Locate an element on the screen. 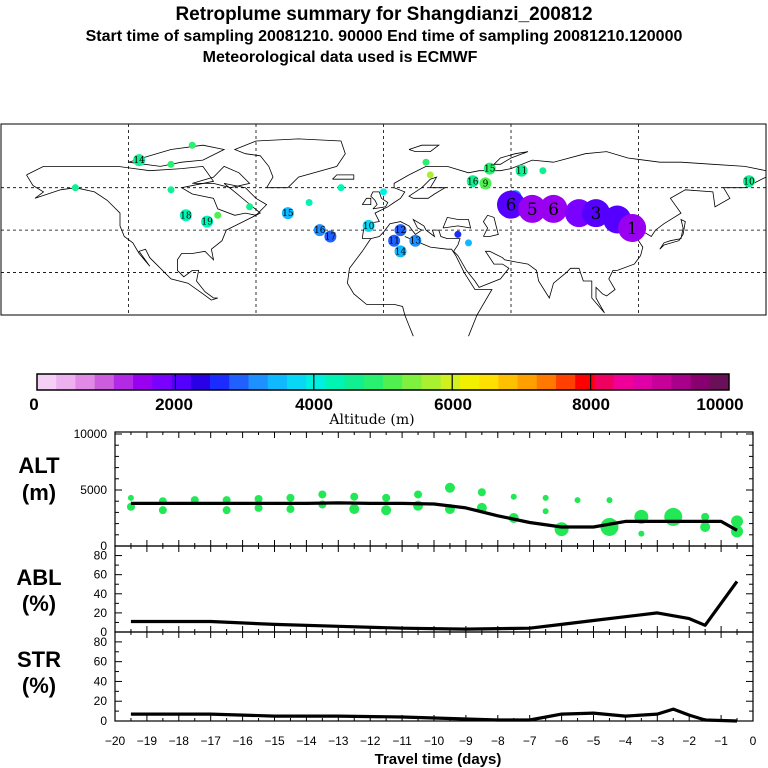 The width and height of the screenshot is (768, 768). map-point-label: 5 is located at coordinates (532, 210).